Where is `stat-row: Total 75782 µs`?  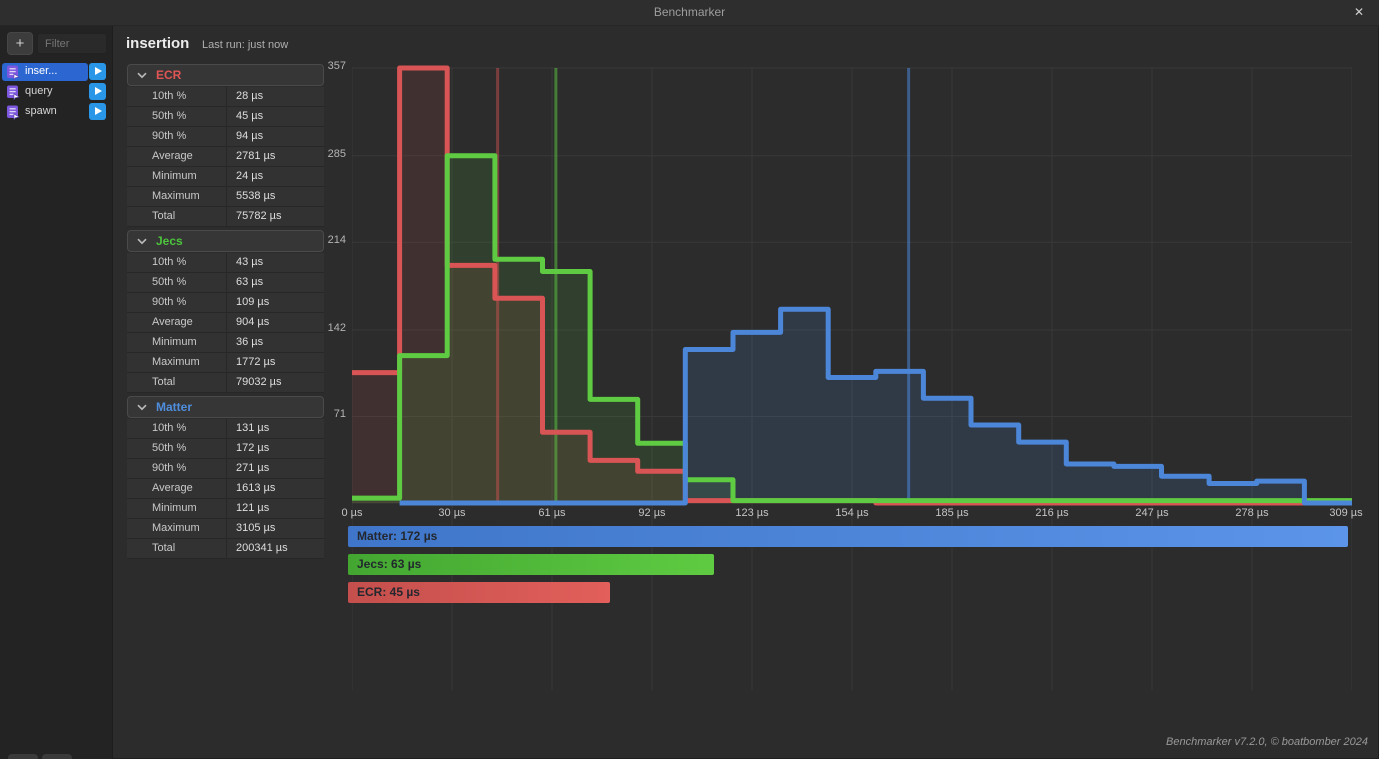
stat-row: Total 75782 µs is located at coordinates (225, 217).